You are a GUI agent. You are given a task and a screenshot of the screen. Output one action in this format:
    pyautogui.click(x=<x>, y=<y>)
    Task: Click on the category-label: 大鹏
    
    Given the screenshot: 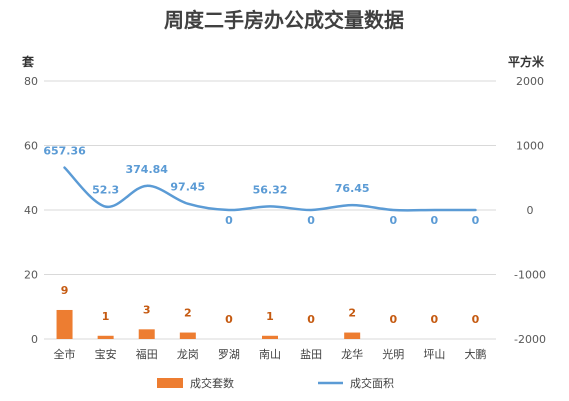 What is the action you would take?
    pyautogui.click(x=475, y=354)
    